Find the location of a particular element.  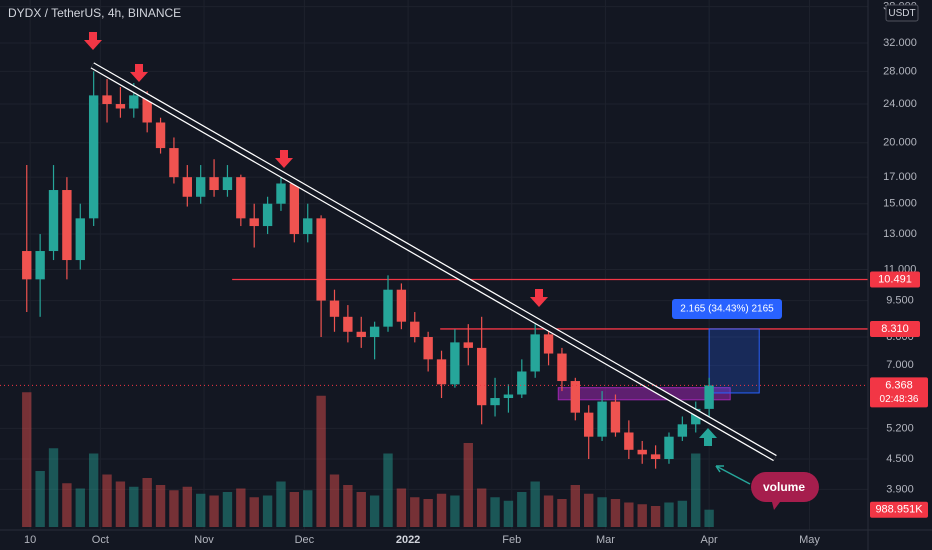

y-tick-label: 3.900 is located at coordinates (900, 489).